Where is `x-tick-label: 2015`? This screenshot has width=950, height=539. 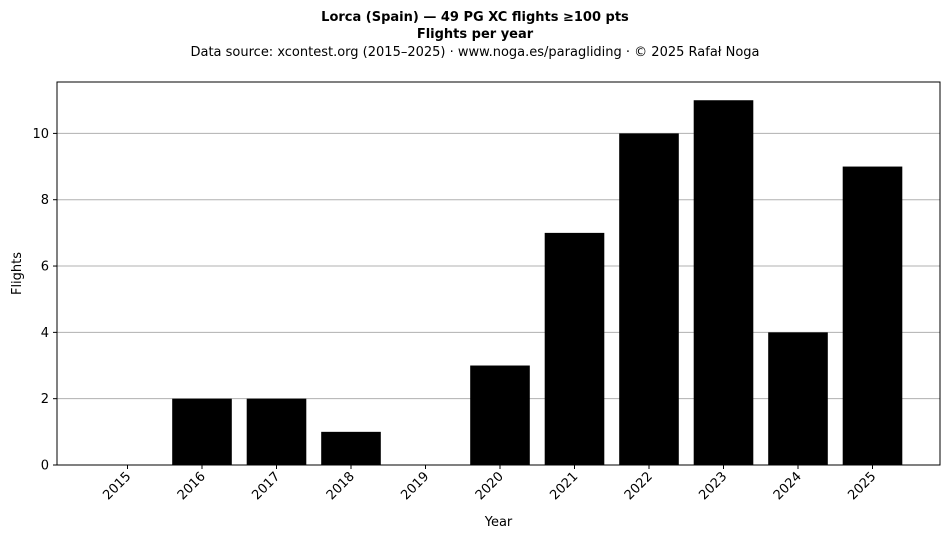
x-tick-label: 2015 is located at coordinates (117, 486).